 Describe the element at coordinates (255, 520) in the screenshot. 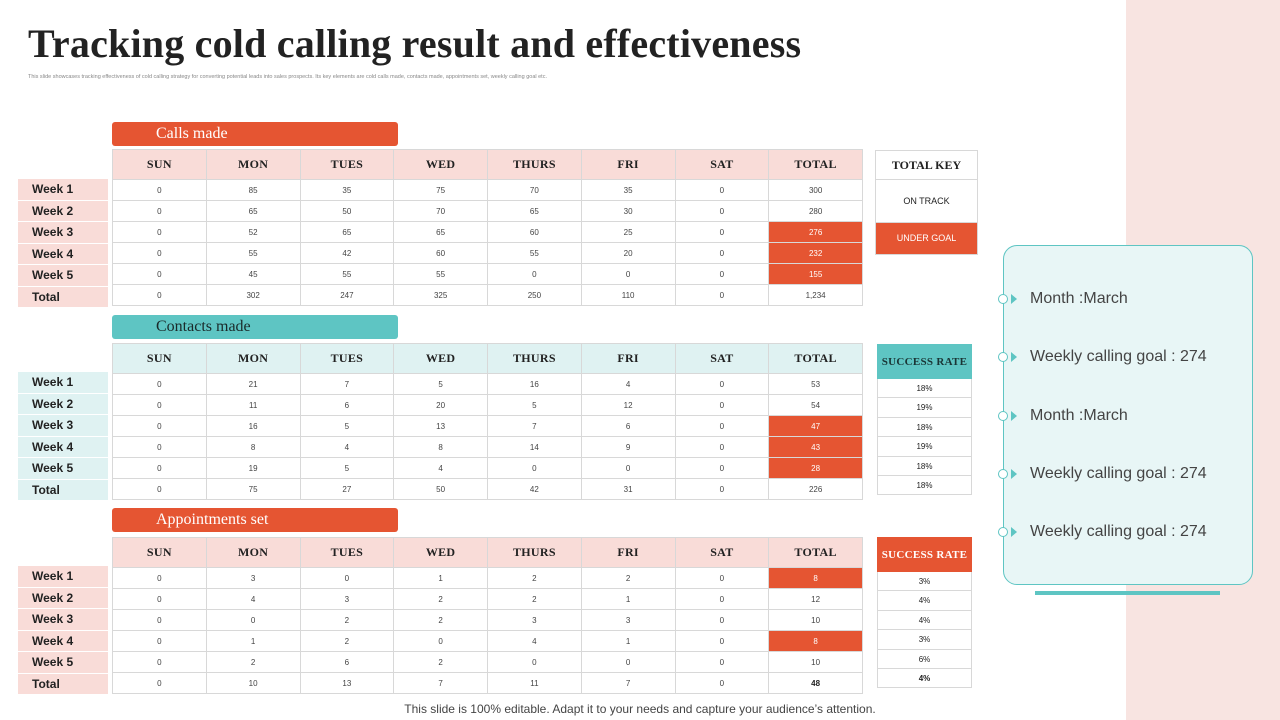

I see `appointments-set-banner: Appointments set` at that location.